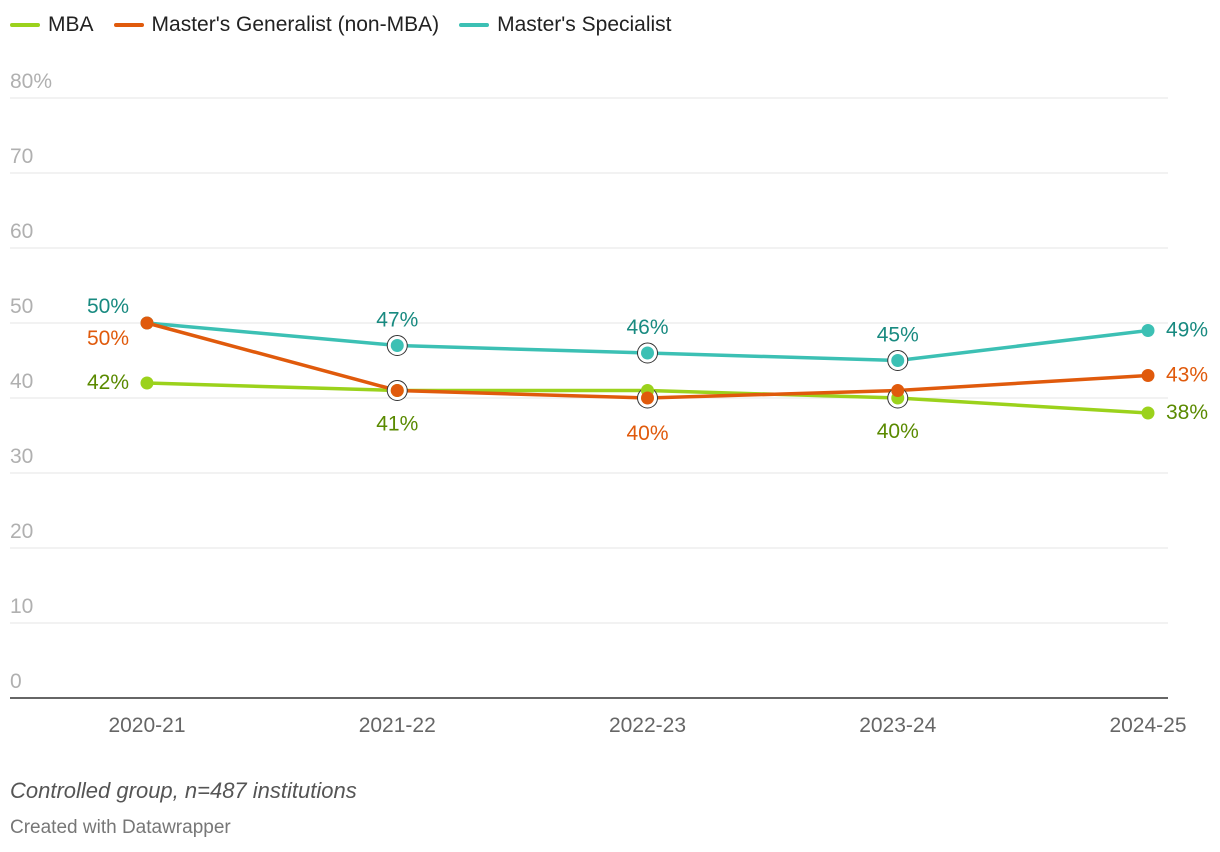 The image size is (1220, 852). Describe the element at coordinates (128, 25) in the screenshot. I see `legend-swatch-generalist` at that location.